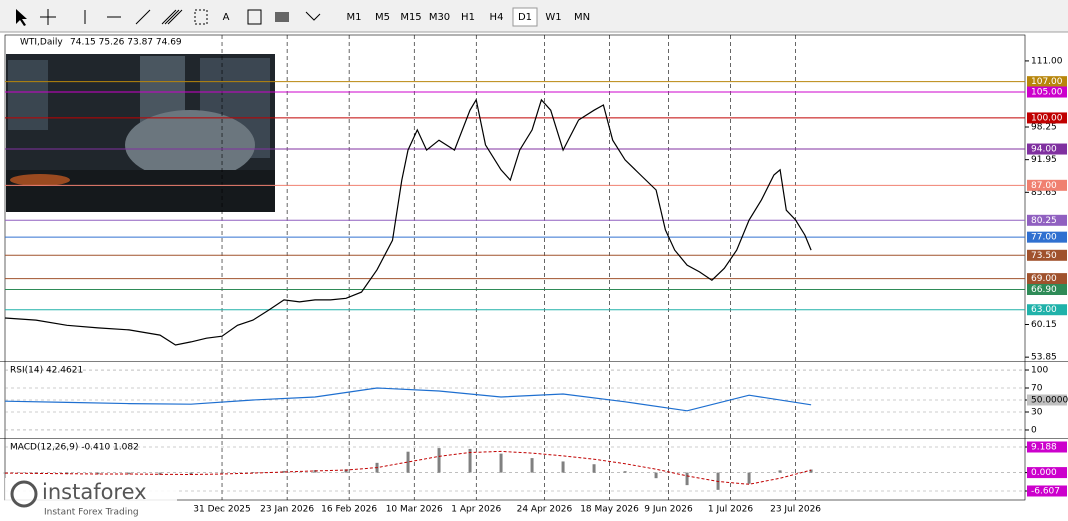  Describe the element at coordinates (91, 513) in the screenshot. I see `logo-tagline: Instant Forex Trading` at that location.